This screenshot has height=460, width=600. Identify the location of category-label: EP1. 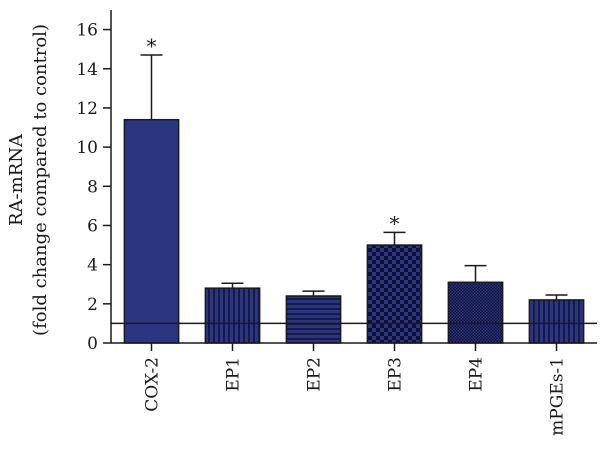
(234, 374).